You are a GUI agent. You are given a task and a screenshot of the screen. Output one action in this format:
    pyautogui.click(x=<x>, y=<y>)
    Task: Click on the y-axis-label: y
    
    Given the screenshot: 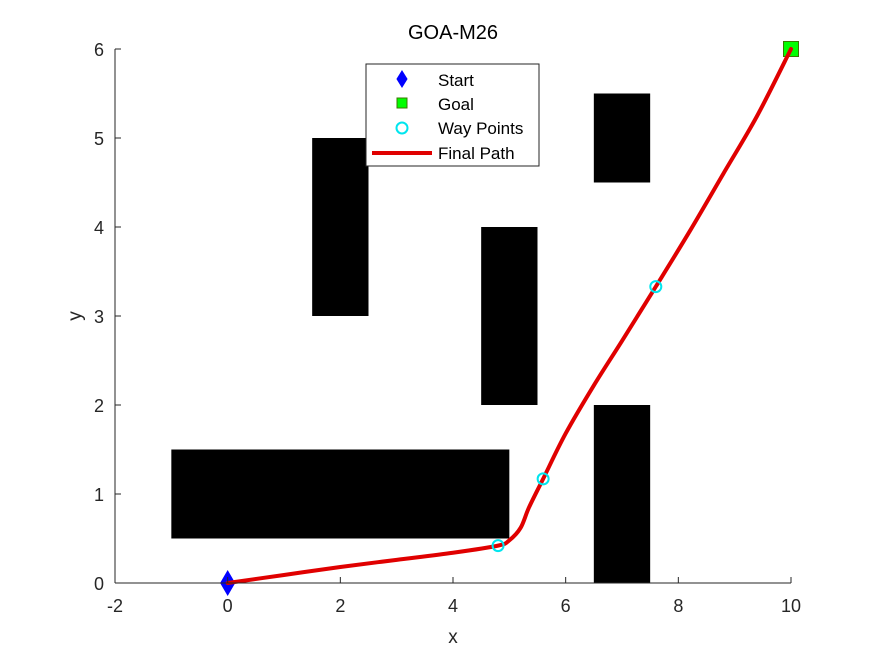 What is the action you would take?
    pyautogui.click(x=75, y=316)
    